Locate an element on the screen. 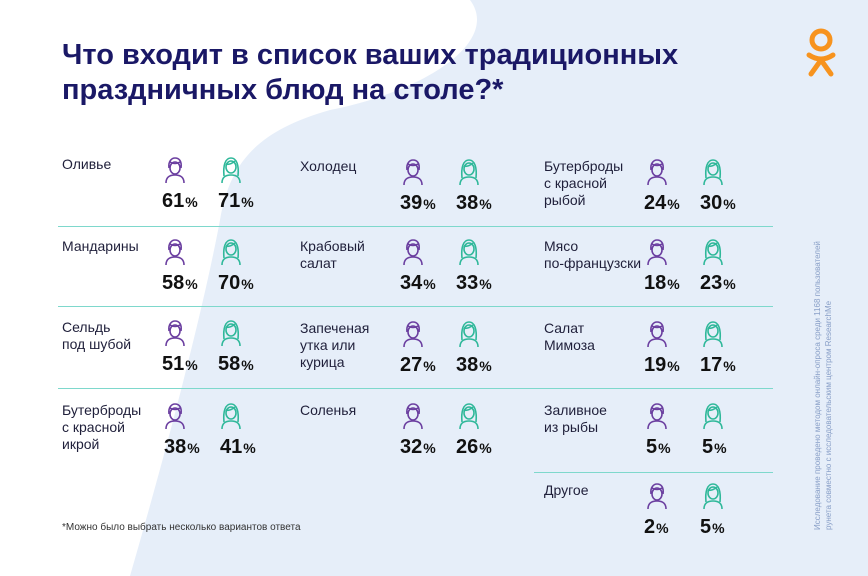 Image resolution: width=868 pixels, height=576 pixels. male-percent: 38% is located at coordinates (182, 447).